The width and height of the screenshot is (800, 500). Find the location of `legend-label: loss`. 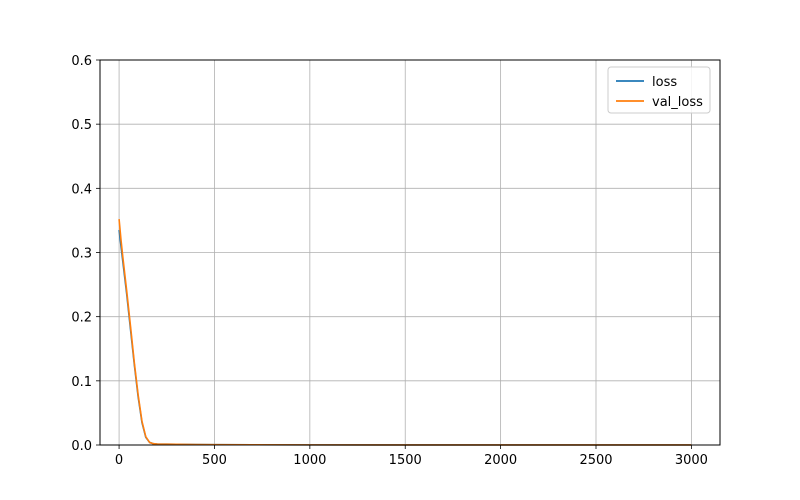

legend-label: loss is located at coordinates (664, 82).